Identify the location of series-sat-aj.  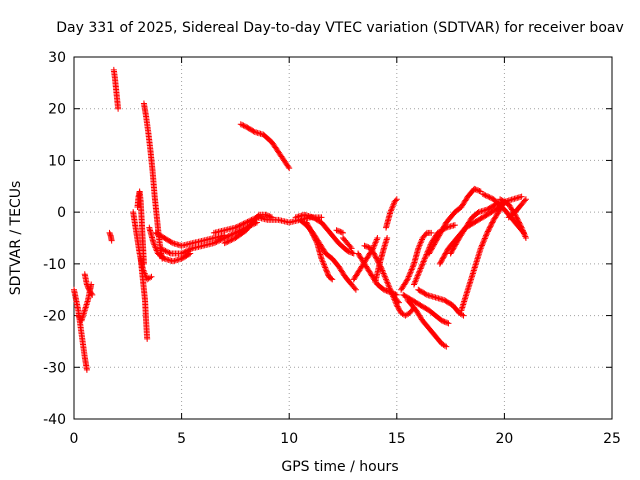
(503, 213).